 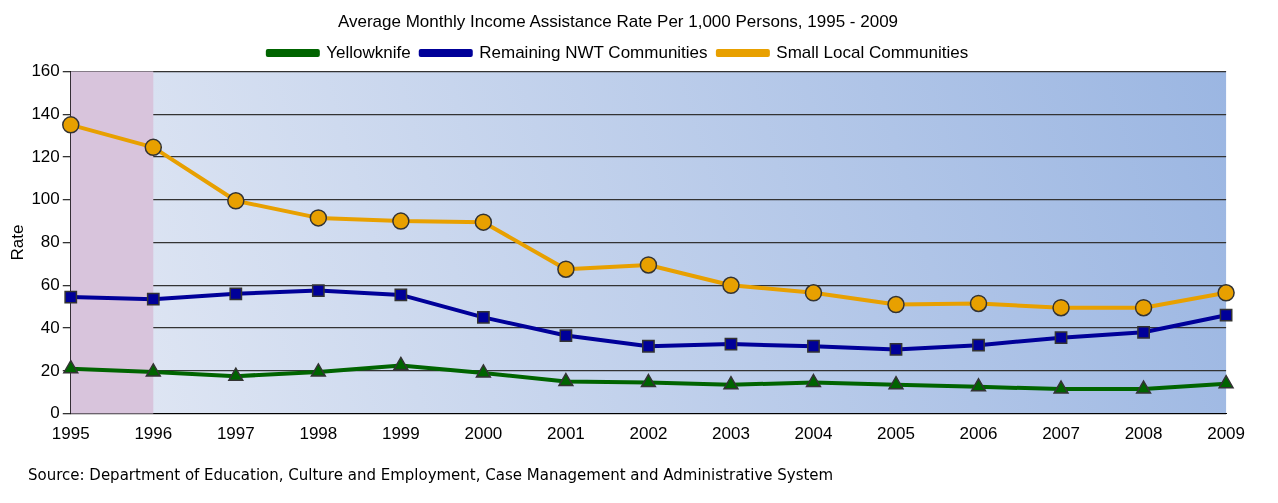 I want to click on chart-title: Average Monthly Income Assistance Rate Per 1,000 Persons, 1995 - 2009, so click(x=618, y=21).